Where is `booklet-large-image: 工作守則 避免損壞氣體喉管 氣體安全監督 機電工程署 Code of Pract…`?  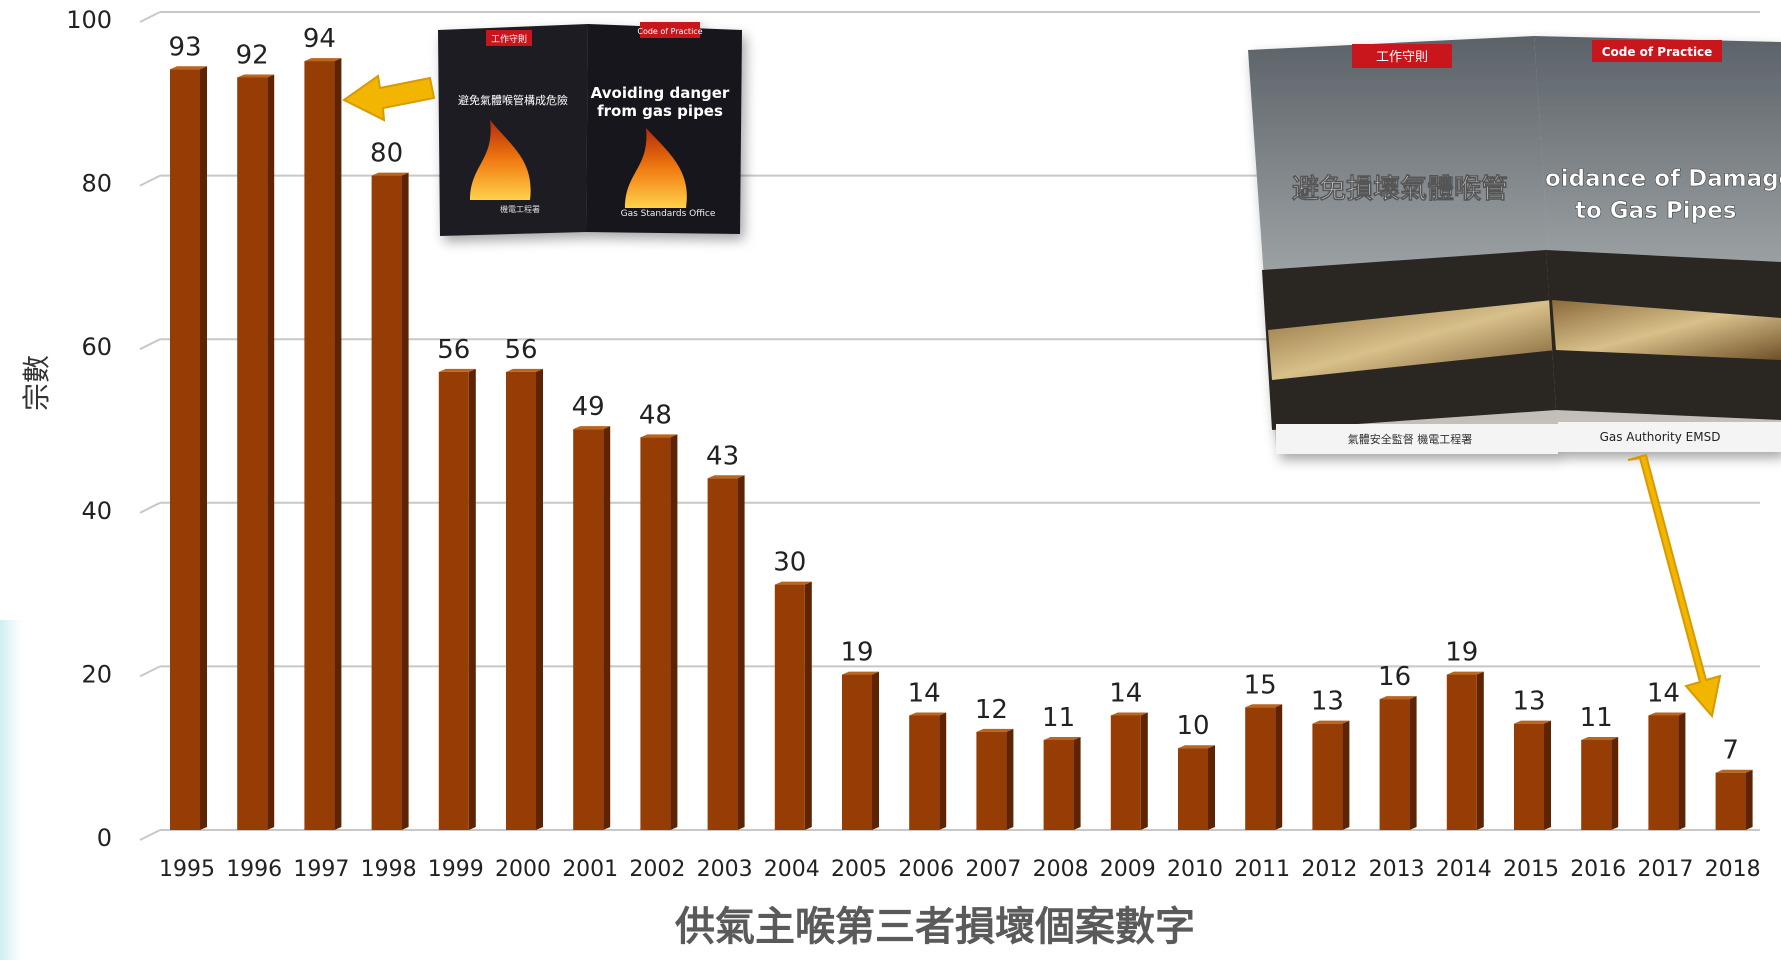
booklet-large-image: 工作守則 避免損壞氣體喉管 氣體安全監督 機電工程署 Code of Pract… is located at coordinates (1514, 245).